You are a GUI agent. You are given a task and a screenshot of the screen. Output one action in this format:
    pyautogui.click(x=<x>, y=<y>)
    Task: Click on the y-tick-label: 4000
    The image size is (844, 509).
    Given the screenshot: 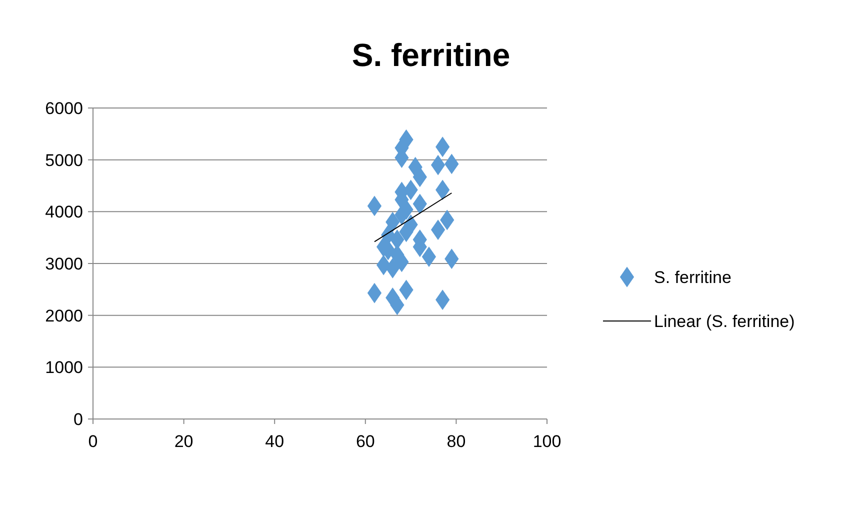 What is the action you would take?
    pyautogui.click(x=64, y=212)
    